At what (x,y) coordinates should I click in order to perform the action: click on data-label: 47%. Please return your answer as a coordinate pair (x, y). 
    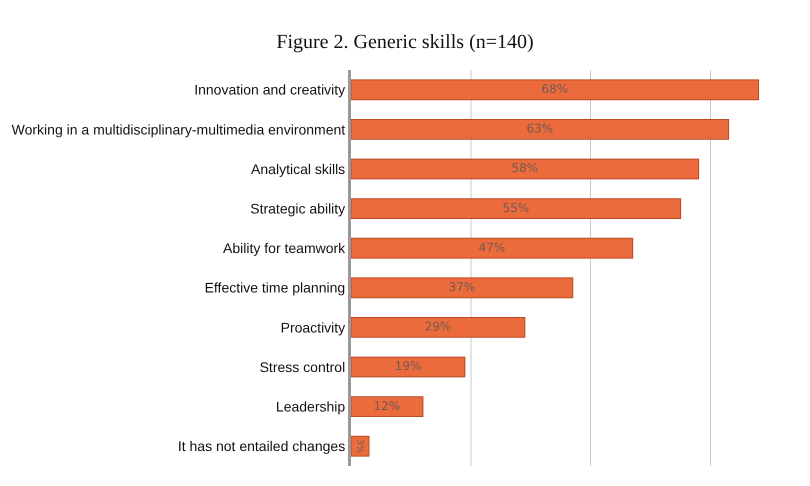
    Looking at the image, I should click on (492, 247).